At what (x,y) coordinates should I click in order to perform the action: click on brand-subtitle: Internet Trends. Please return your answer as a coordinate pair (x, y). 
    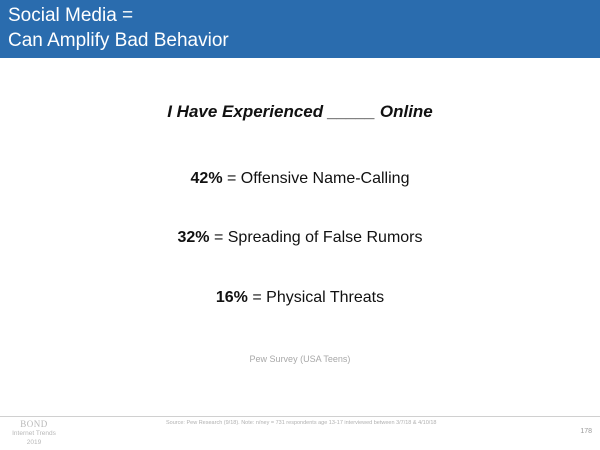
    Looking at the image, I should click on (34, 433).